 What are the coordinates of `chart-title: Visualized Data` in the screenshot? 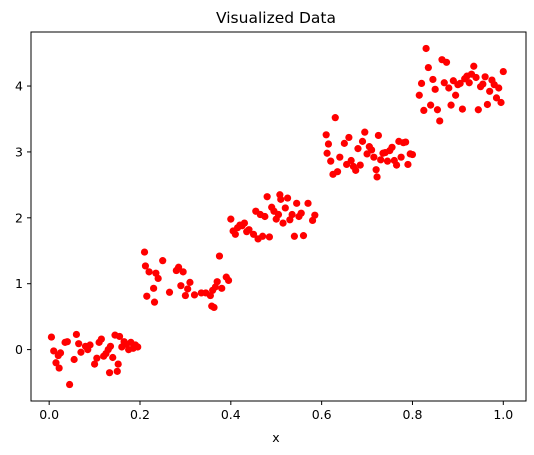 It's located at (276, 18).